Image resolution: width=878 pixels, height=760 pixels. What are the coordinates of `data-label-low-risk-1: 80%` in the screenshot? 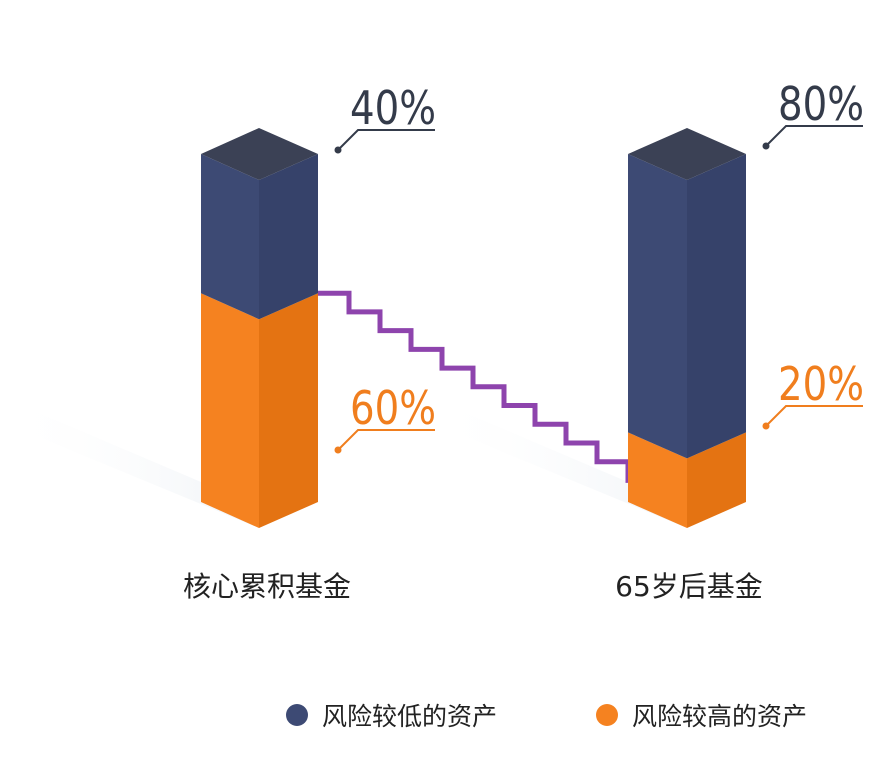 It's located at (821, 104).